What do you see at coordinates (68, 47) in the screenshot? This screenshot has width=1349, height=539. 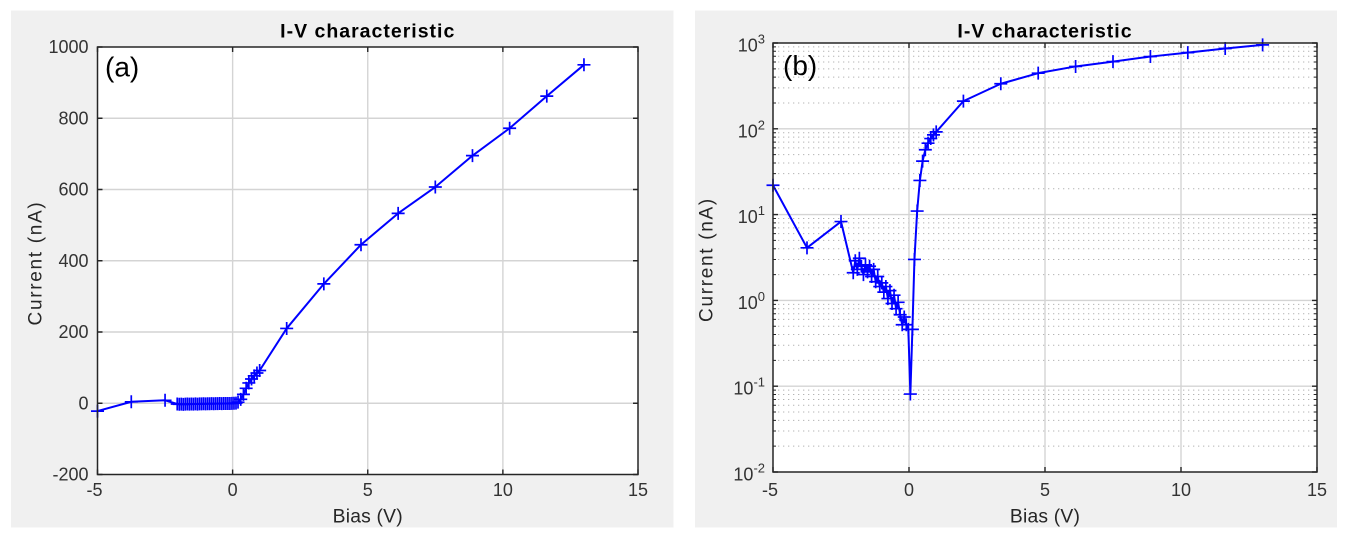 I see `svg-text: 1000` at bounding box center [68, 47].